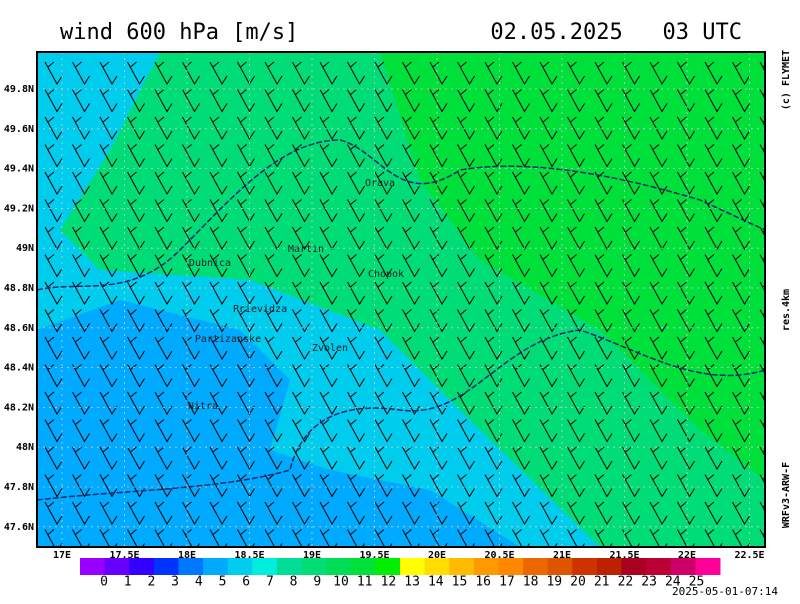 This screenshot has width=800, height=604. What do you see at coordinates (260, 309) in the screenshot?
I see `city-label: Prievidza` at bounding box center [260, 309].